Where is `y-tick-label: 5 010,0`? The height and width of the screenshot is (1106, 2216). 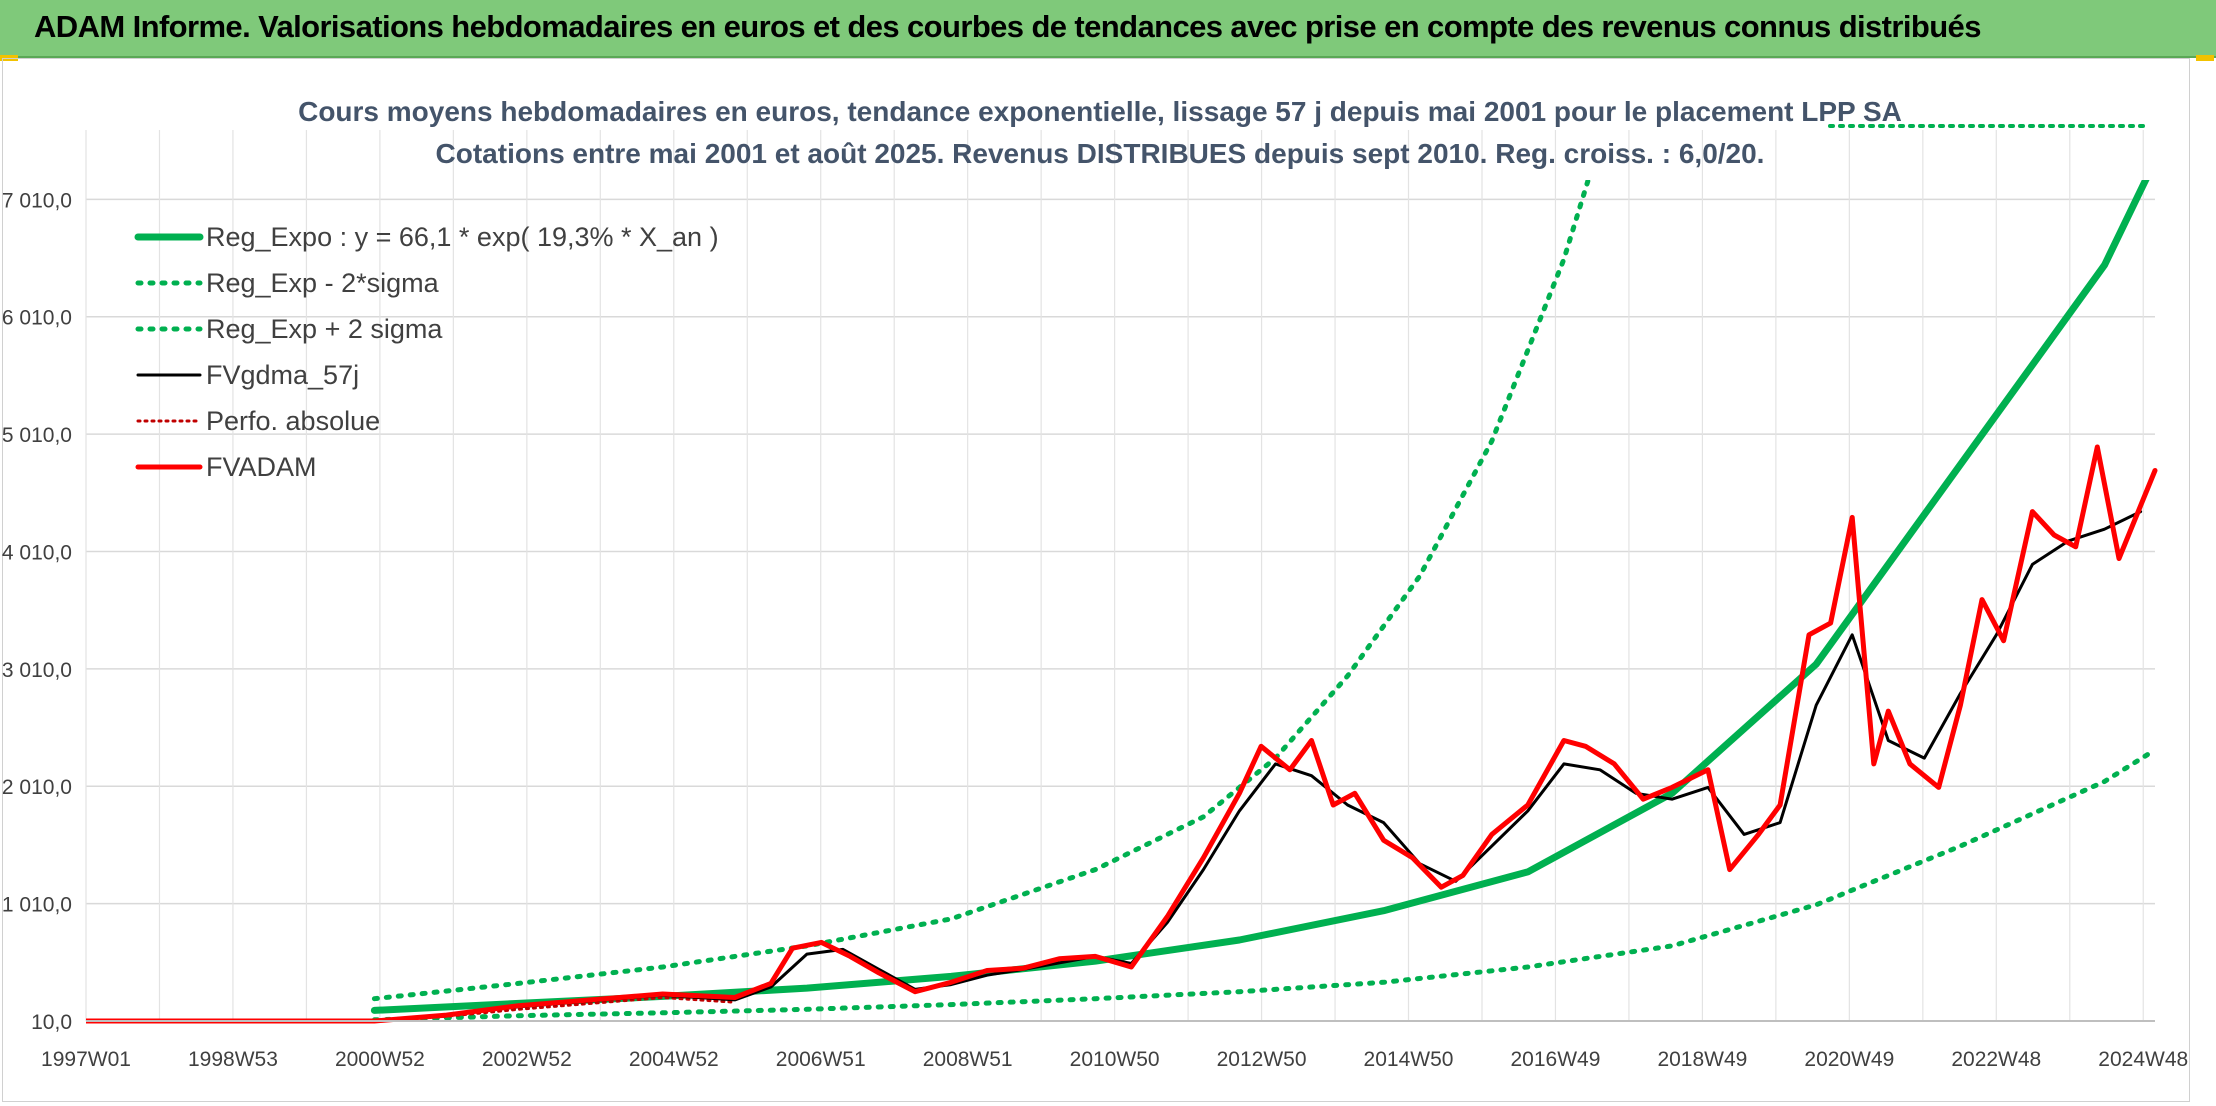 y-tick-label: 5 010,0 is located at coordinates (37, 435).